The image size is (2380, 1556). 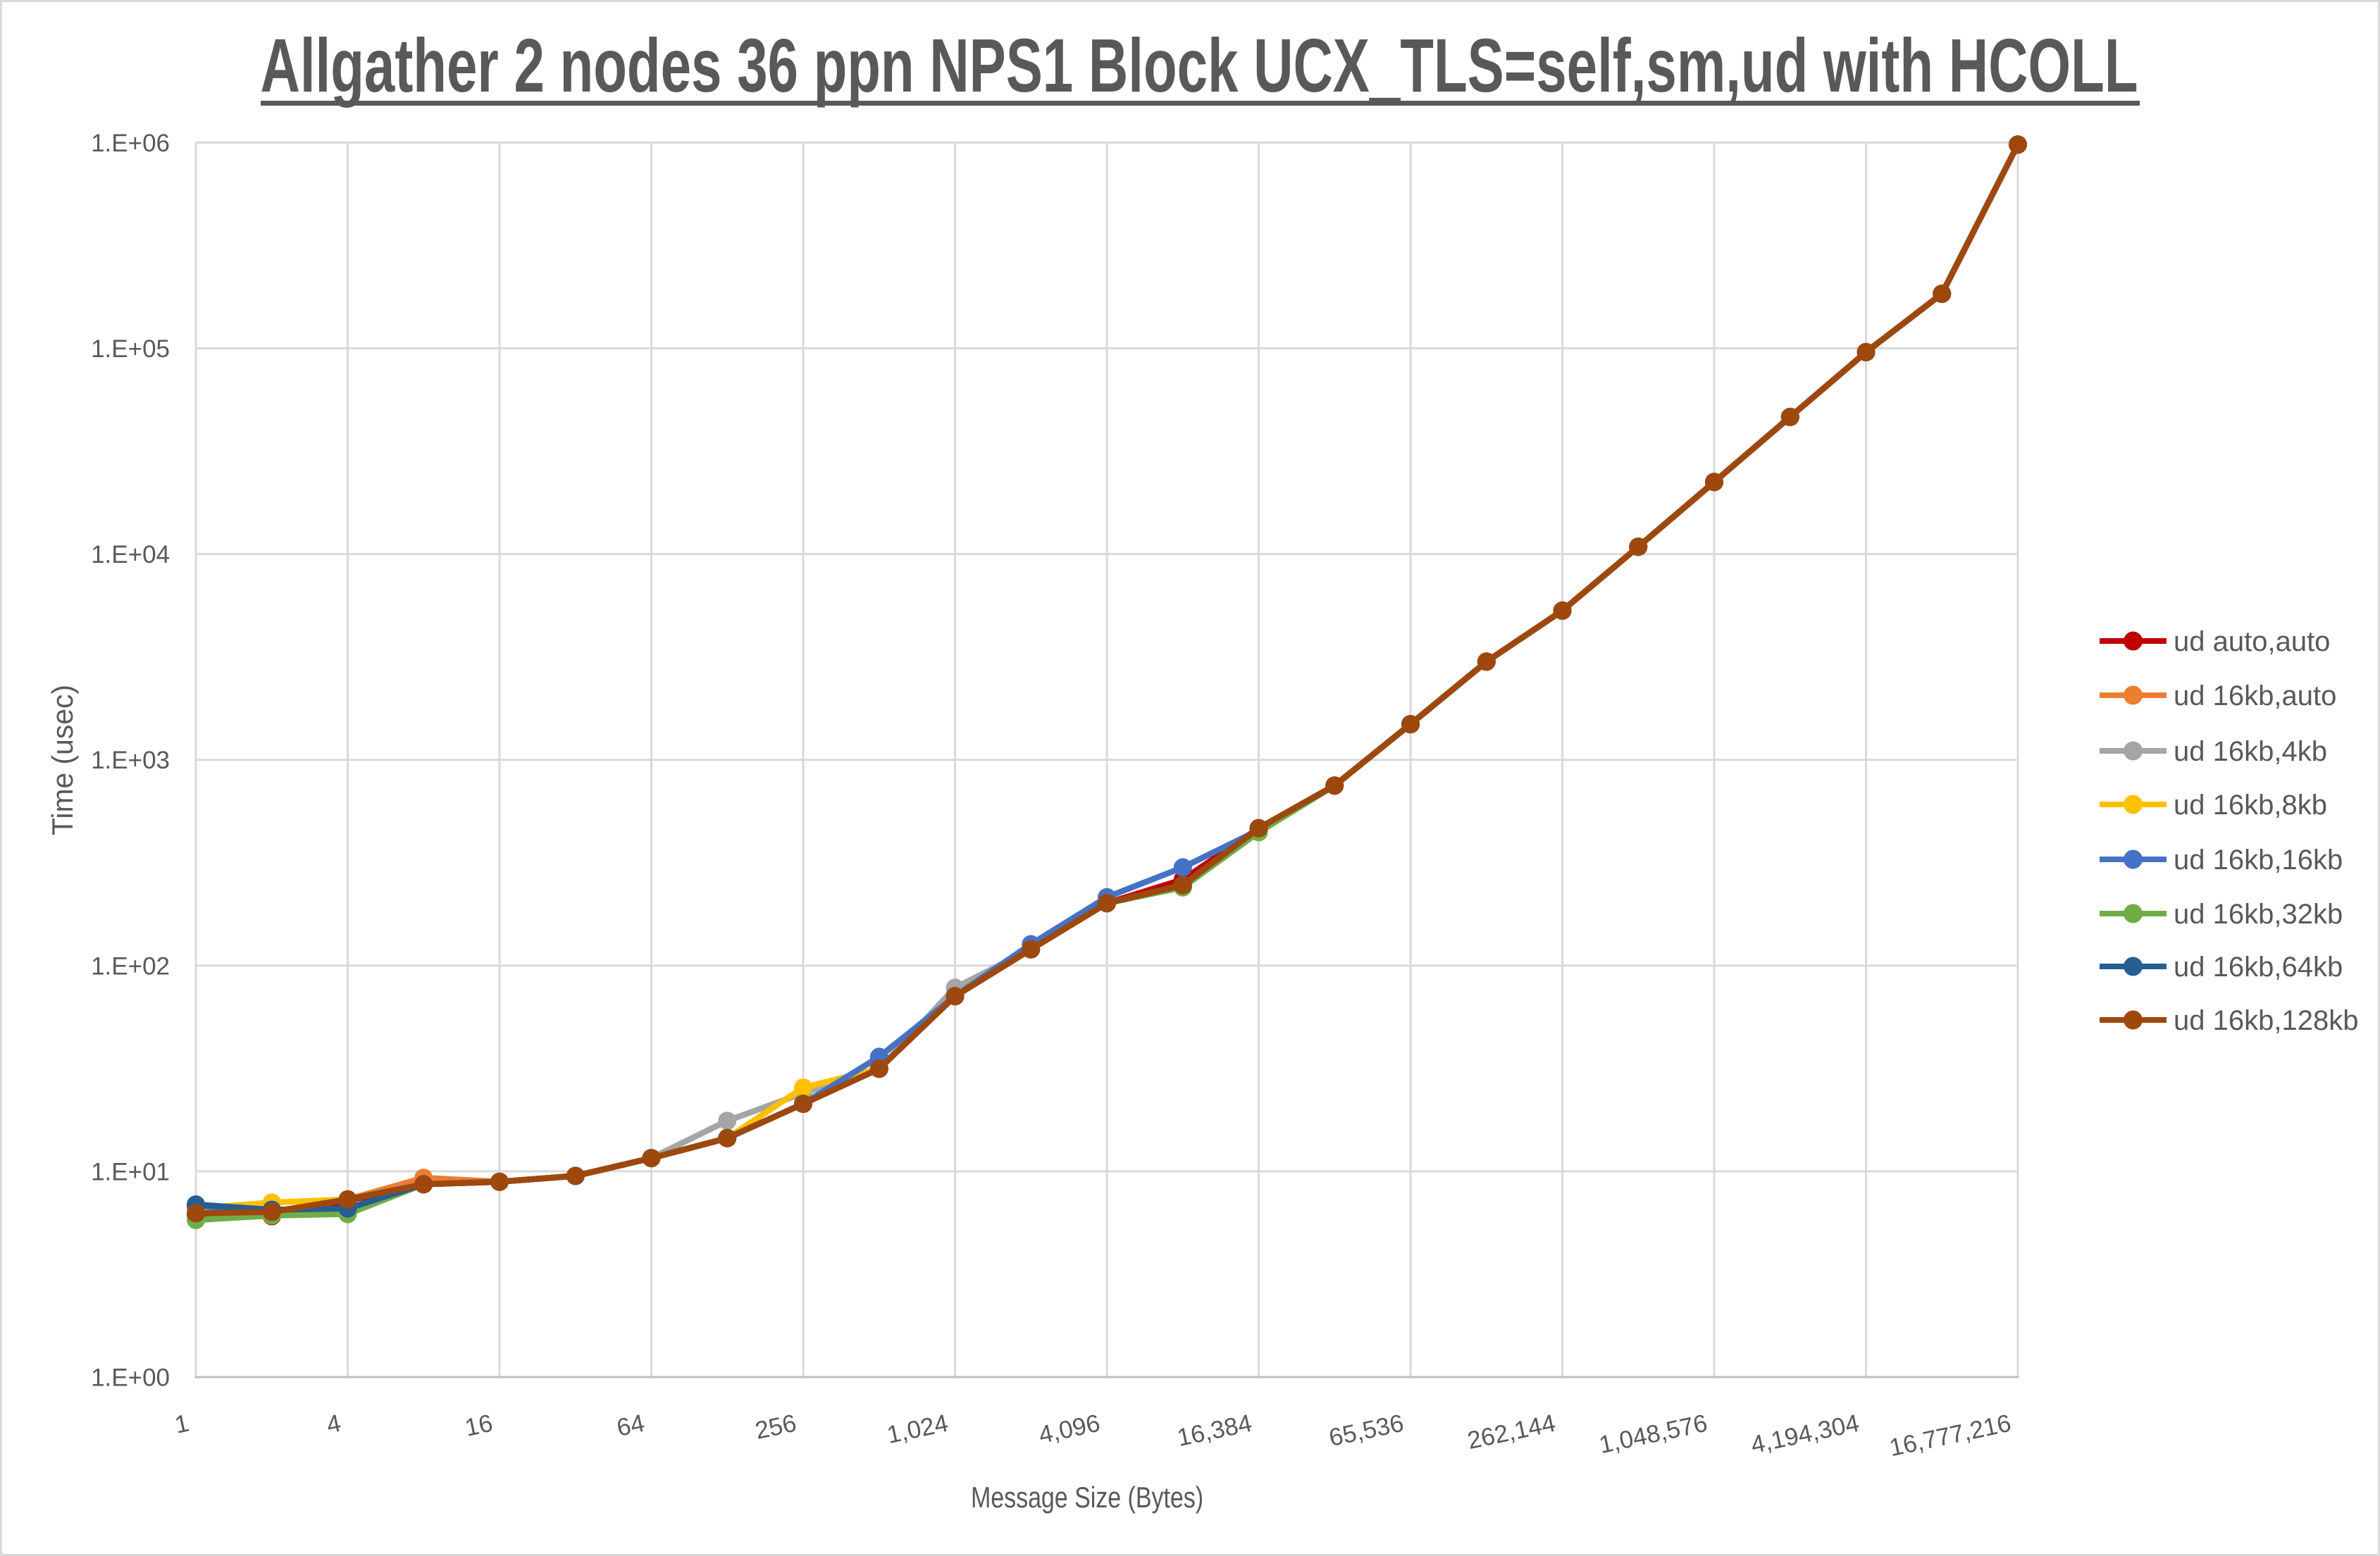 I want to click on svg-text: 64, so click(x=630, y=1425).